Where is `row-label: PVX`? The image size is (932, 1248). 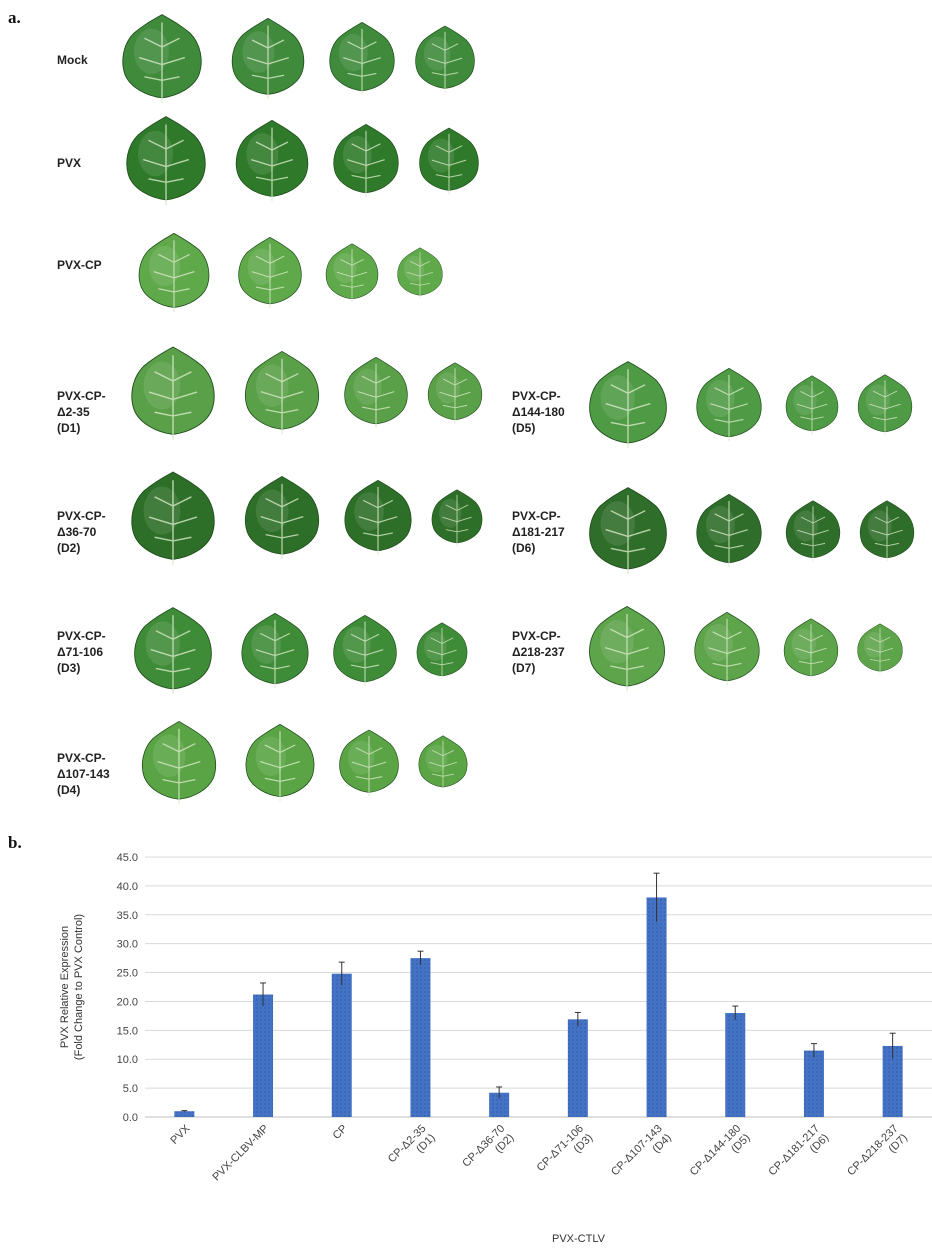 row-label: PVX is located at coordinates (69, 163).